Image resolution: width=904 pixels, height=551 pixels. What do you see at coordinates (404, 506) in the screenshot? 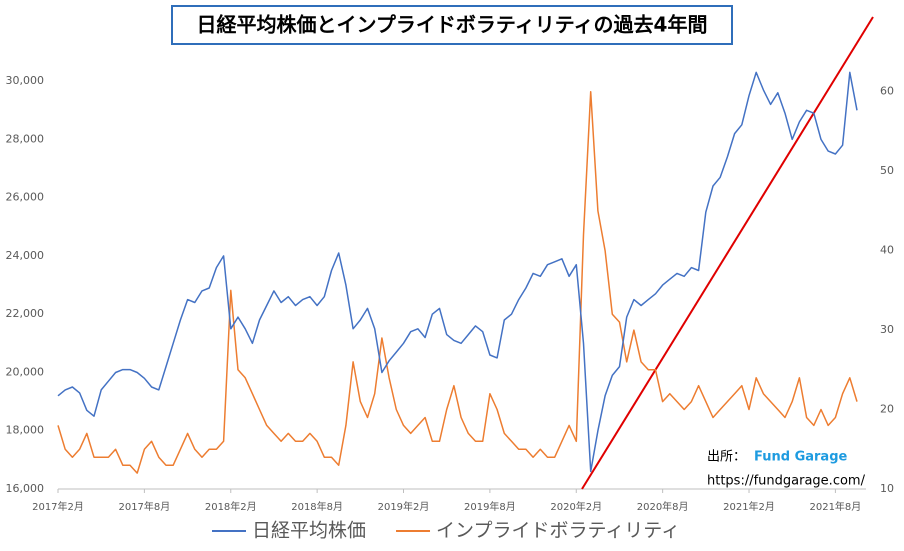
I see `x-tick-label: 2019年2月` at bounding box center [404, 506].